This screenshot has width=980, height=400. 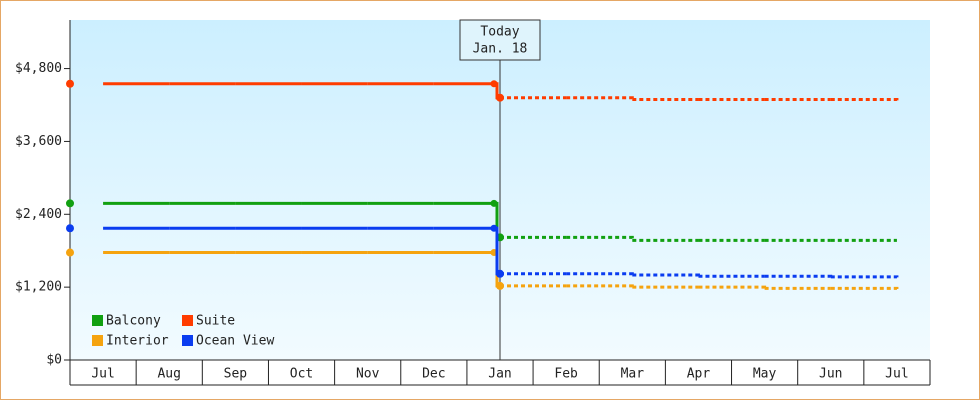 What do you see at coordinates (499, 32) in the screenshot?
I see `today-label: Today` at bounding box center [499, 32].